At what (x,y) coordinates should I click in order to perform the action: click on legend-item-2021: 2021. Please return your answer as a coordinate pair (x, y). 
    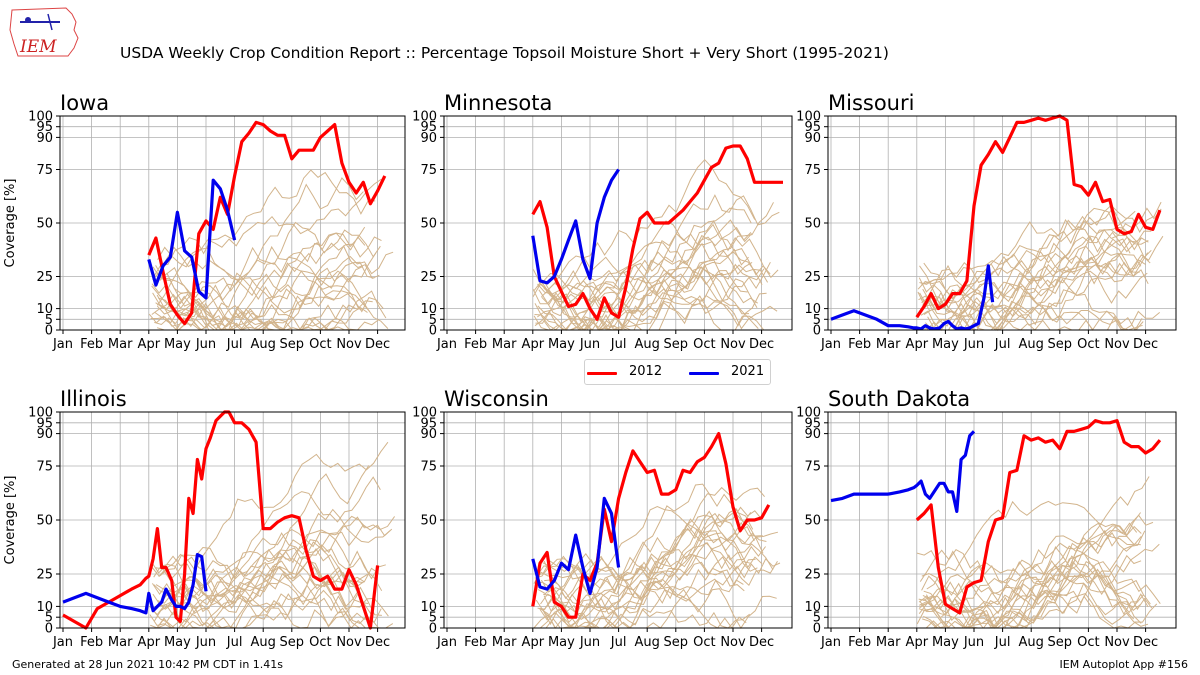
    Looking at the image, I should click on (729, 373).